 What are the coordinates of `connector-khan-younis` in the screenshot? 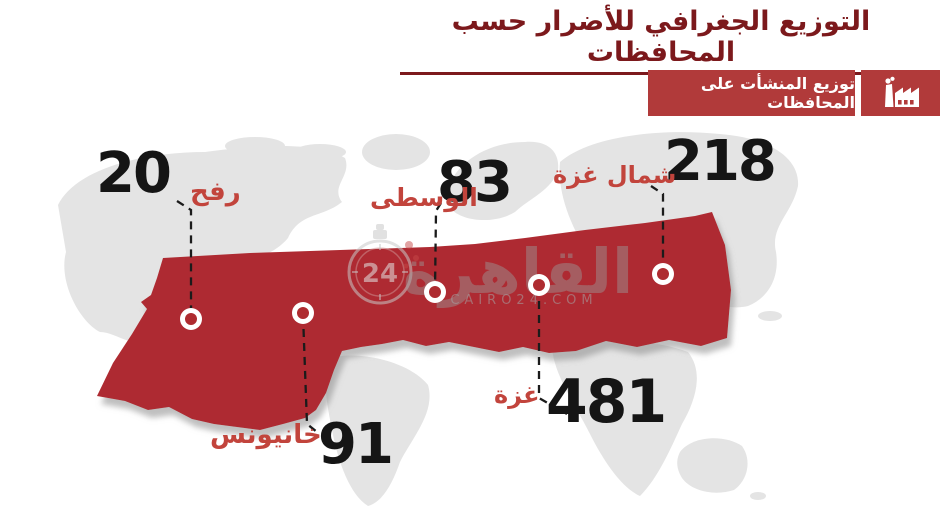 It's located at (309, 373).